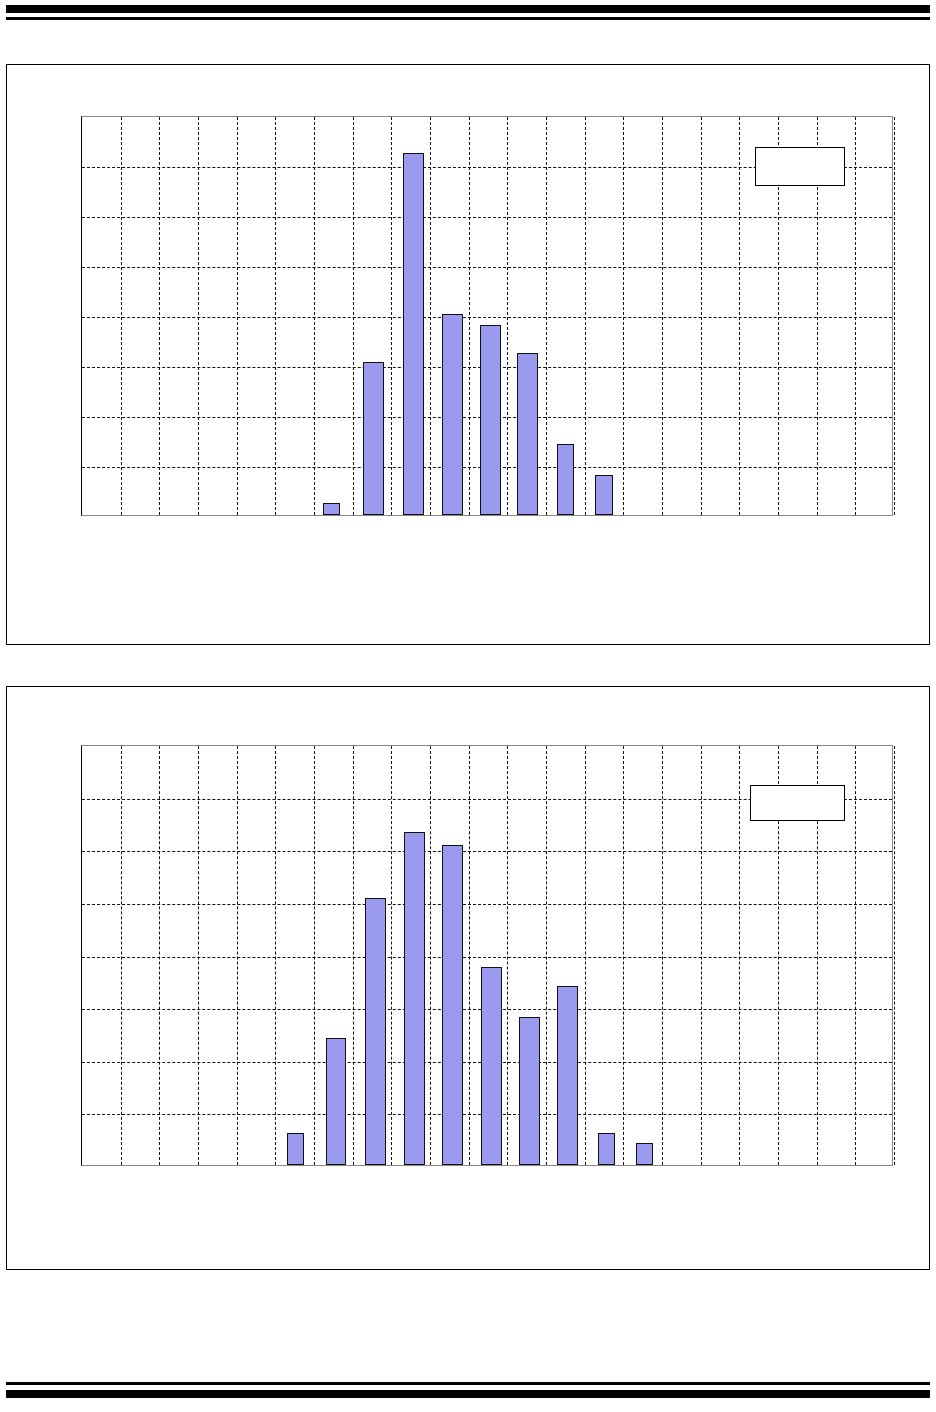 The width and height of the screenshot is (936, 1412). Describe the element at coordinates (800, 166) in the screenshot. I see `chart-top-legend-box` at that location.